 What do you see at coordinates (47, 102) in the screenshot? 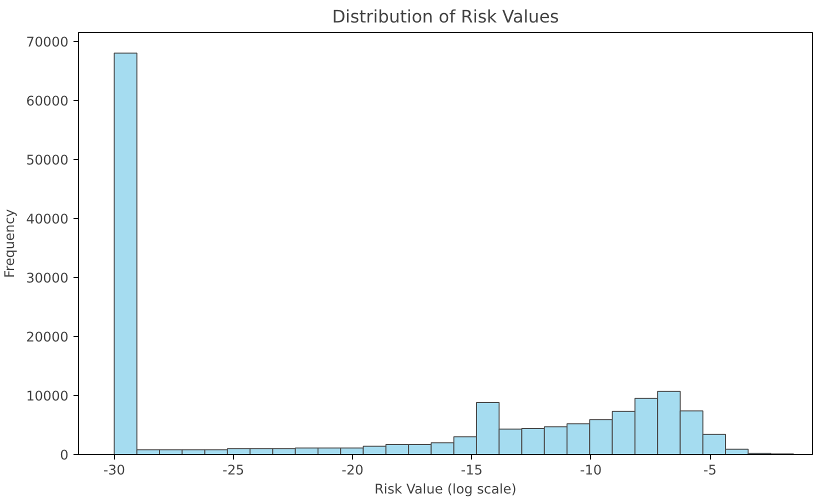
I see `y-tick-label: 60000` at bounding box center [47, 102].